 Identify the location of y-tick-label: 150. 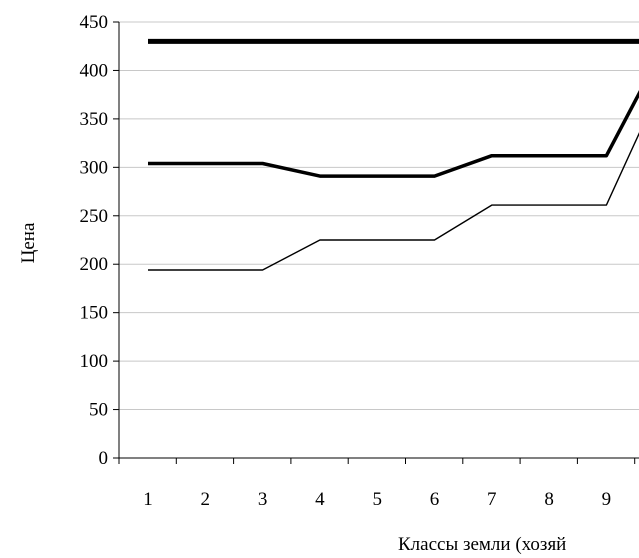
(94, 313).